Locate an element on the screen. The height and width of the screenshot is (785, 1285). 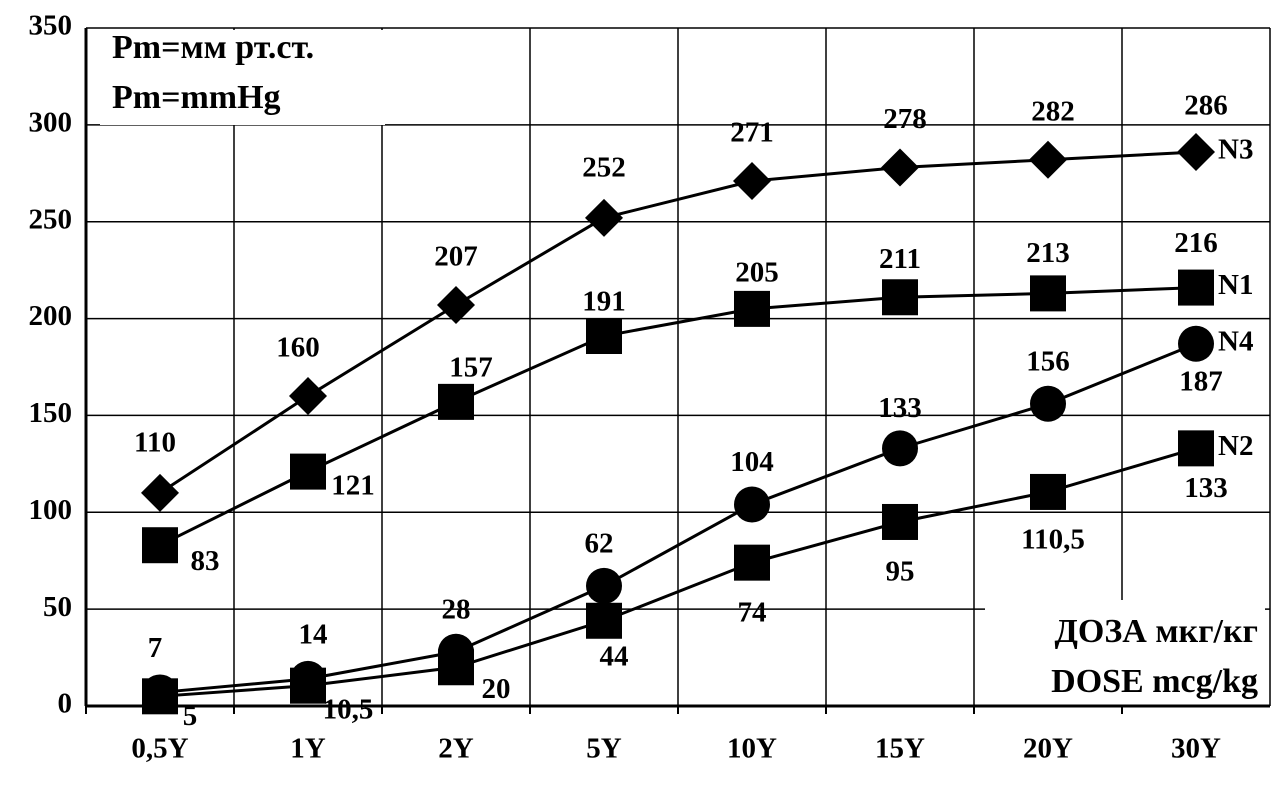
data-label: 28 is located at coordinates (456, 609).